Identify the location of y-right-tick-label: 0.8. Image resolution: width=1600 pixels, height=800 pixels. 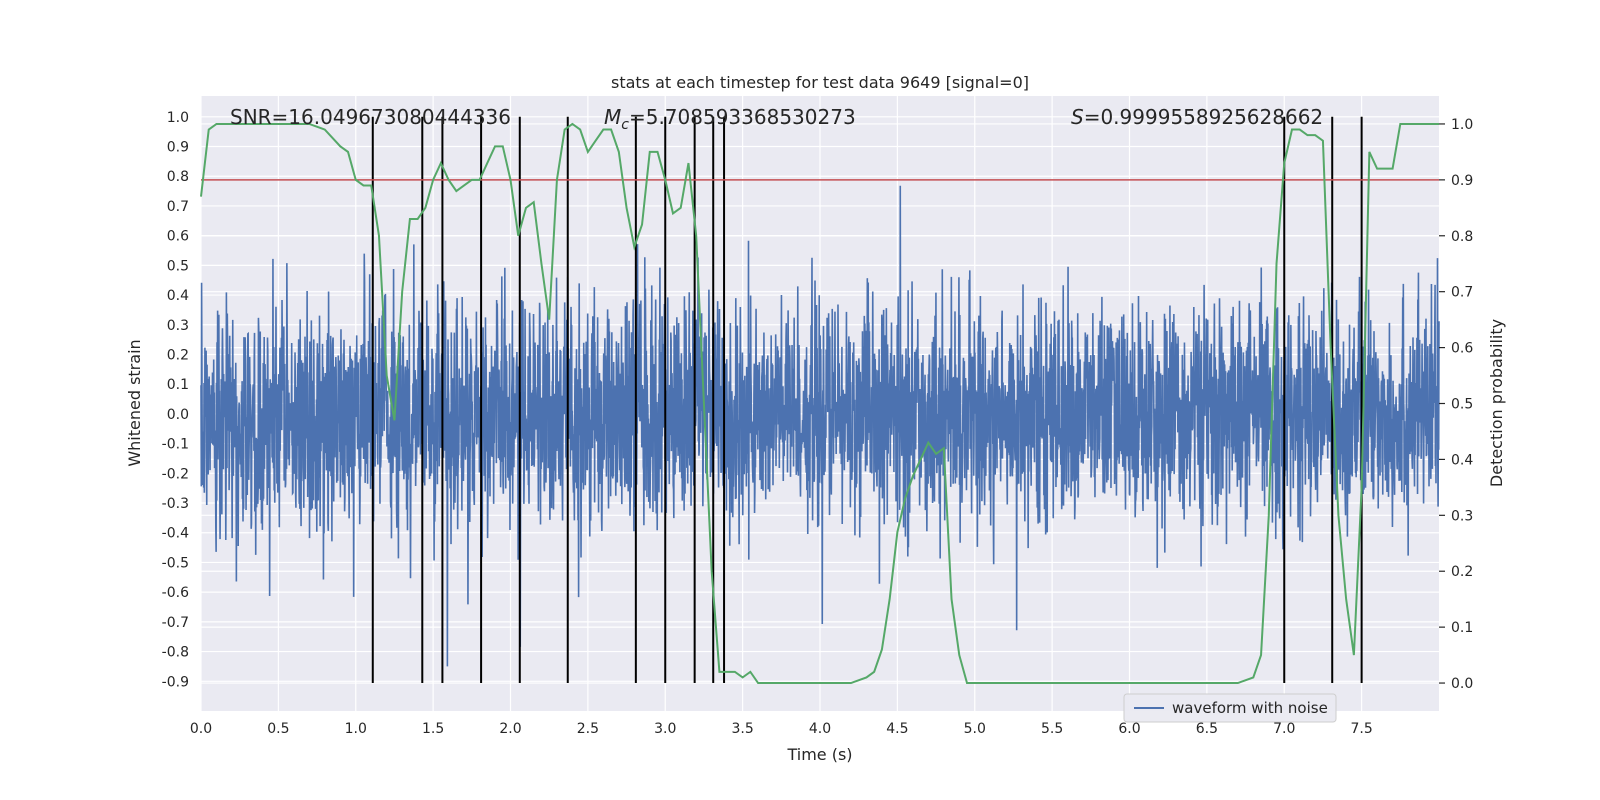
(1462, 237).